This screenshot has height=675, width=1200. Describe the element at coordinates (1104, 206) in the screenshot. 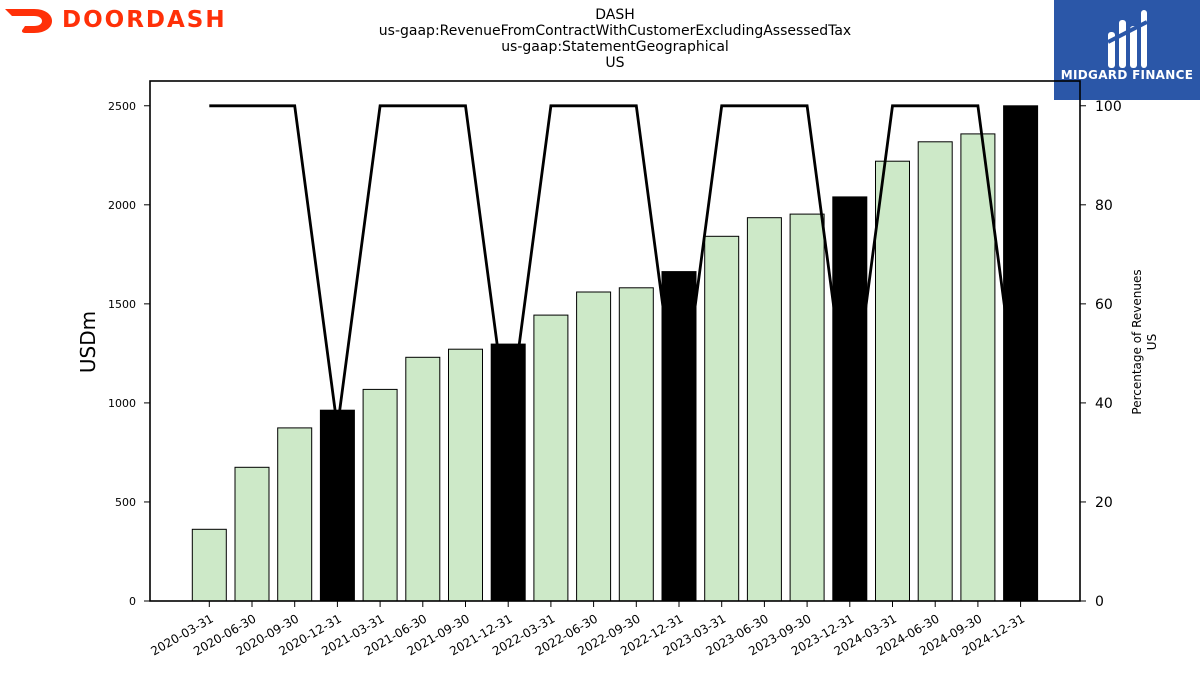

I see `y2-tick-label: 80` at that location.